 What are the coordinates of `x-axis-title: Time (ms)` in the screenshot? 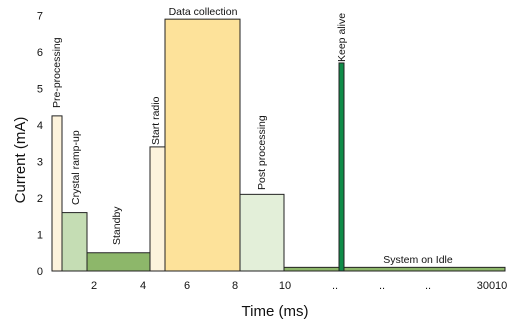 It's located at (275, 311).